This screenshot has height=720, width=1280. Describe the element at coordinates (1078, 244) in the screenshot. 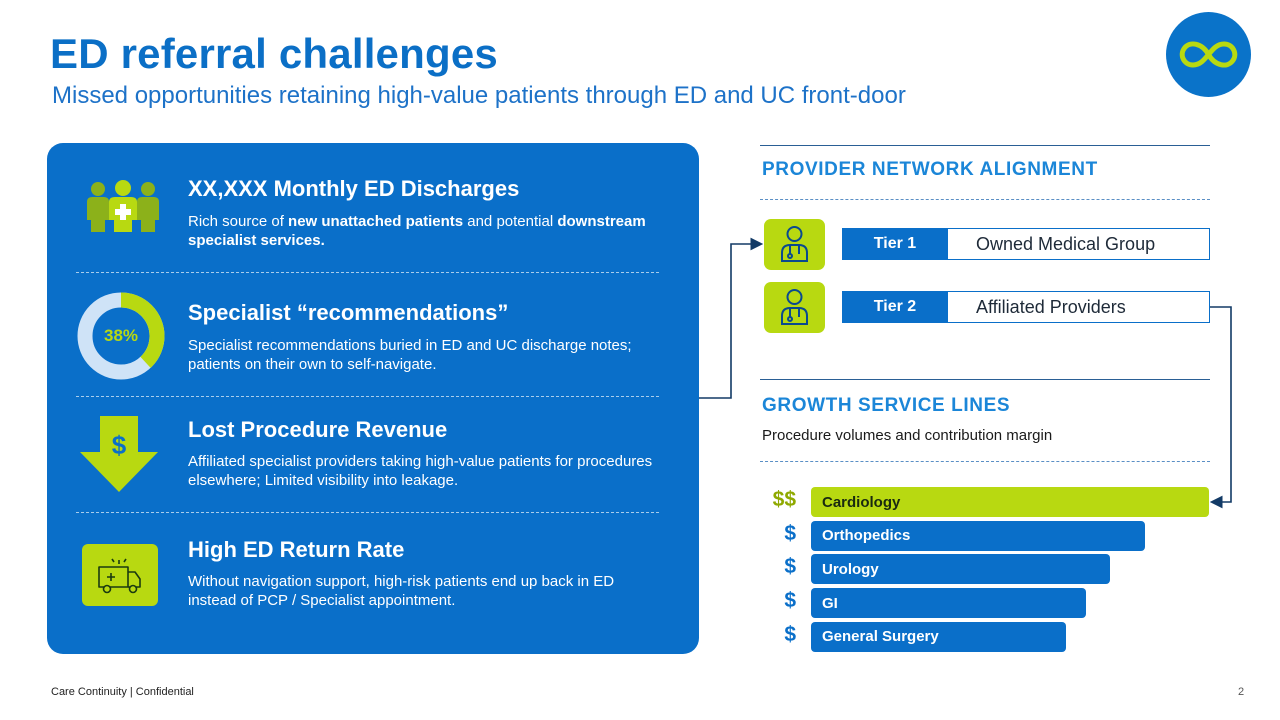

I see `tier-value: Owned Medical Group` at that location.